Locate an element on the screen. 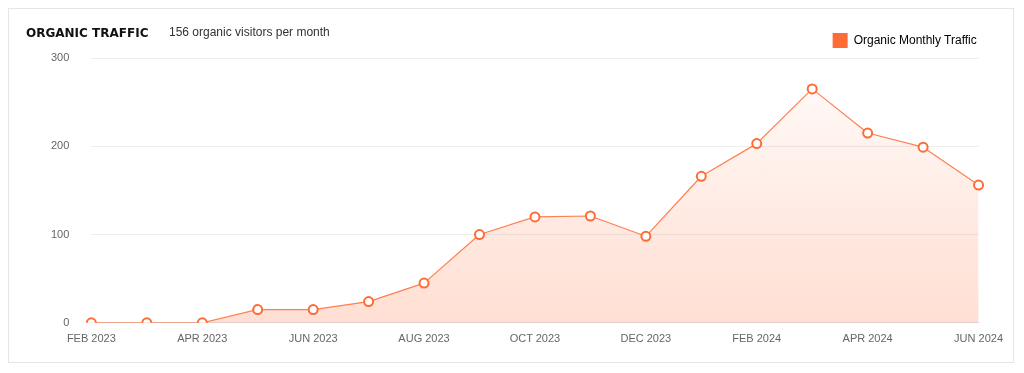  x-tick-label: OCT 2023 is located at coordinates (535, 338).